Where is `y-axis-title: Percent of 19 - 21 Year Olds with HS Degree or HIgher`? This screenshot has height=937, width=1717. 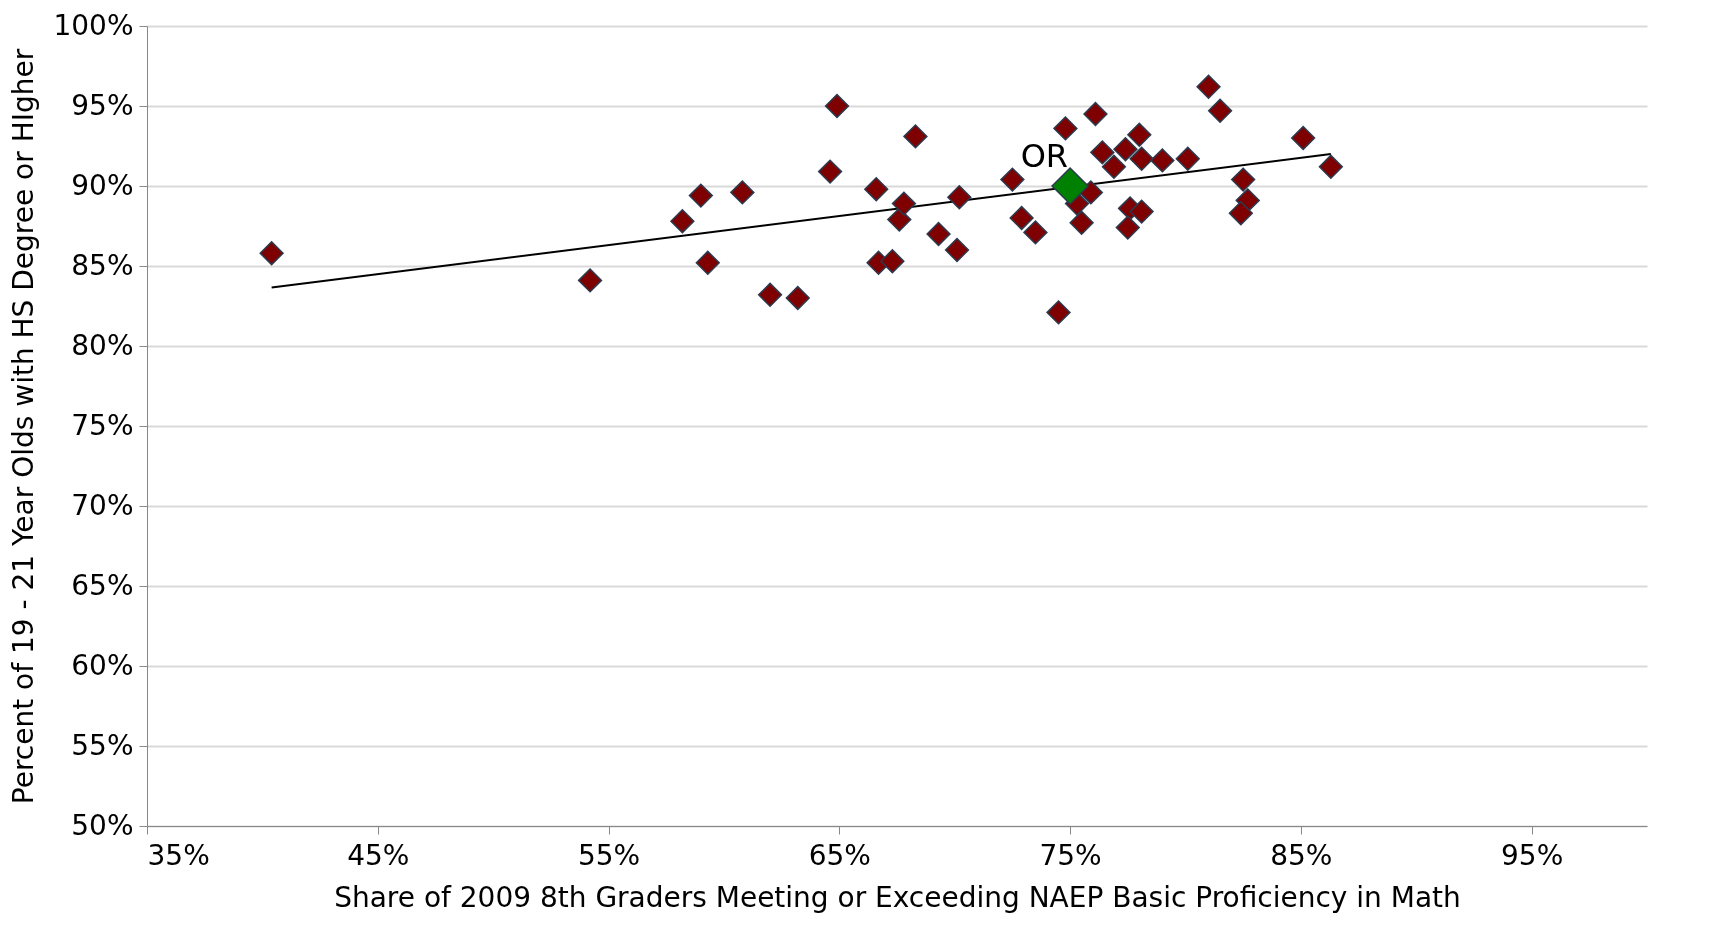
y-axis-title: Percent of 19 - 21 Year Olds with HS Degree or HIgher is located at coordinates (24, 426).